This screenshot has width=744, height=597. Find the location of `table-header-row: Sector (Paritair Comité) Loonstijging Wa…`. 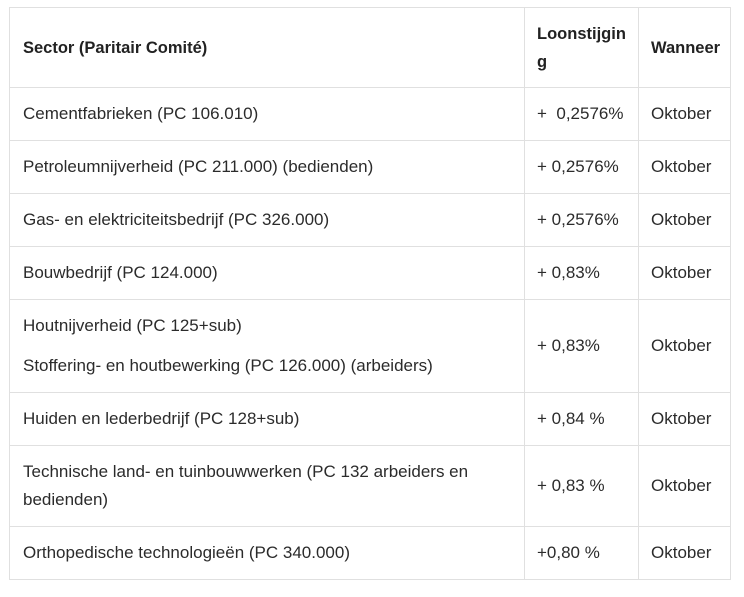

table-header-row: Sector (Paritair Comité) Loonstijging Wa… is located at coordinates (370, 47).